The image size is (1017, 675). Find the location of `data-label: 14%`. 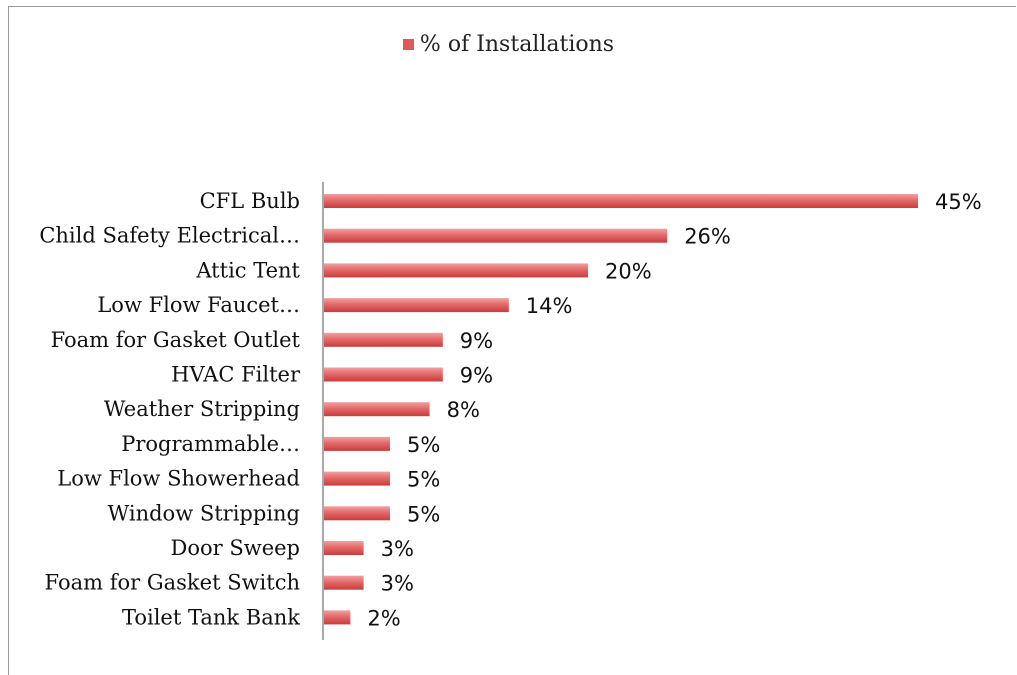

data-label: 14% is located at coordinates (549, 306).